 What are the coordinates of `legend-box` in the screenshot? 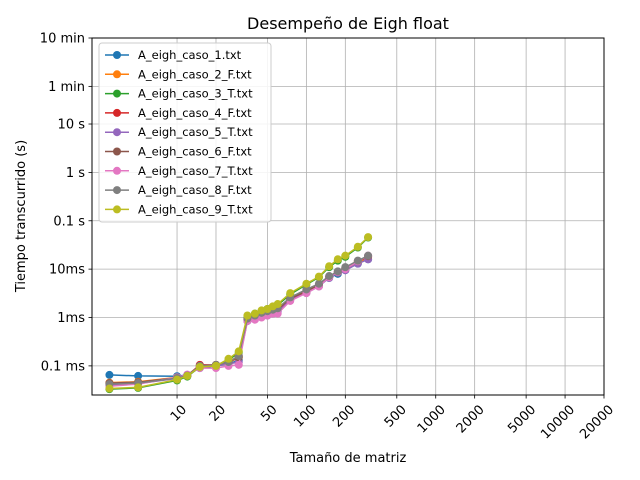 It's located at (185, 132).